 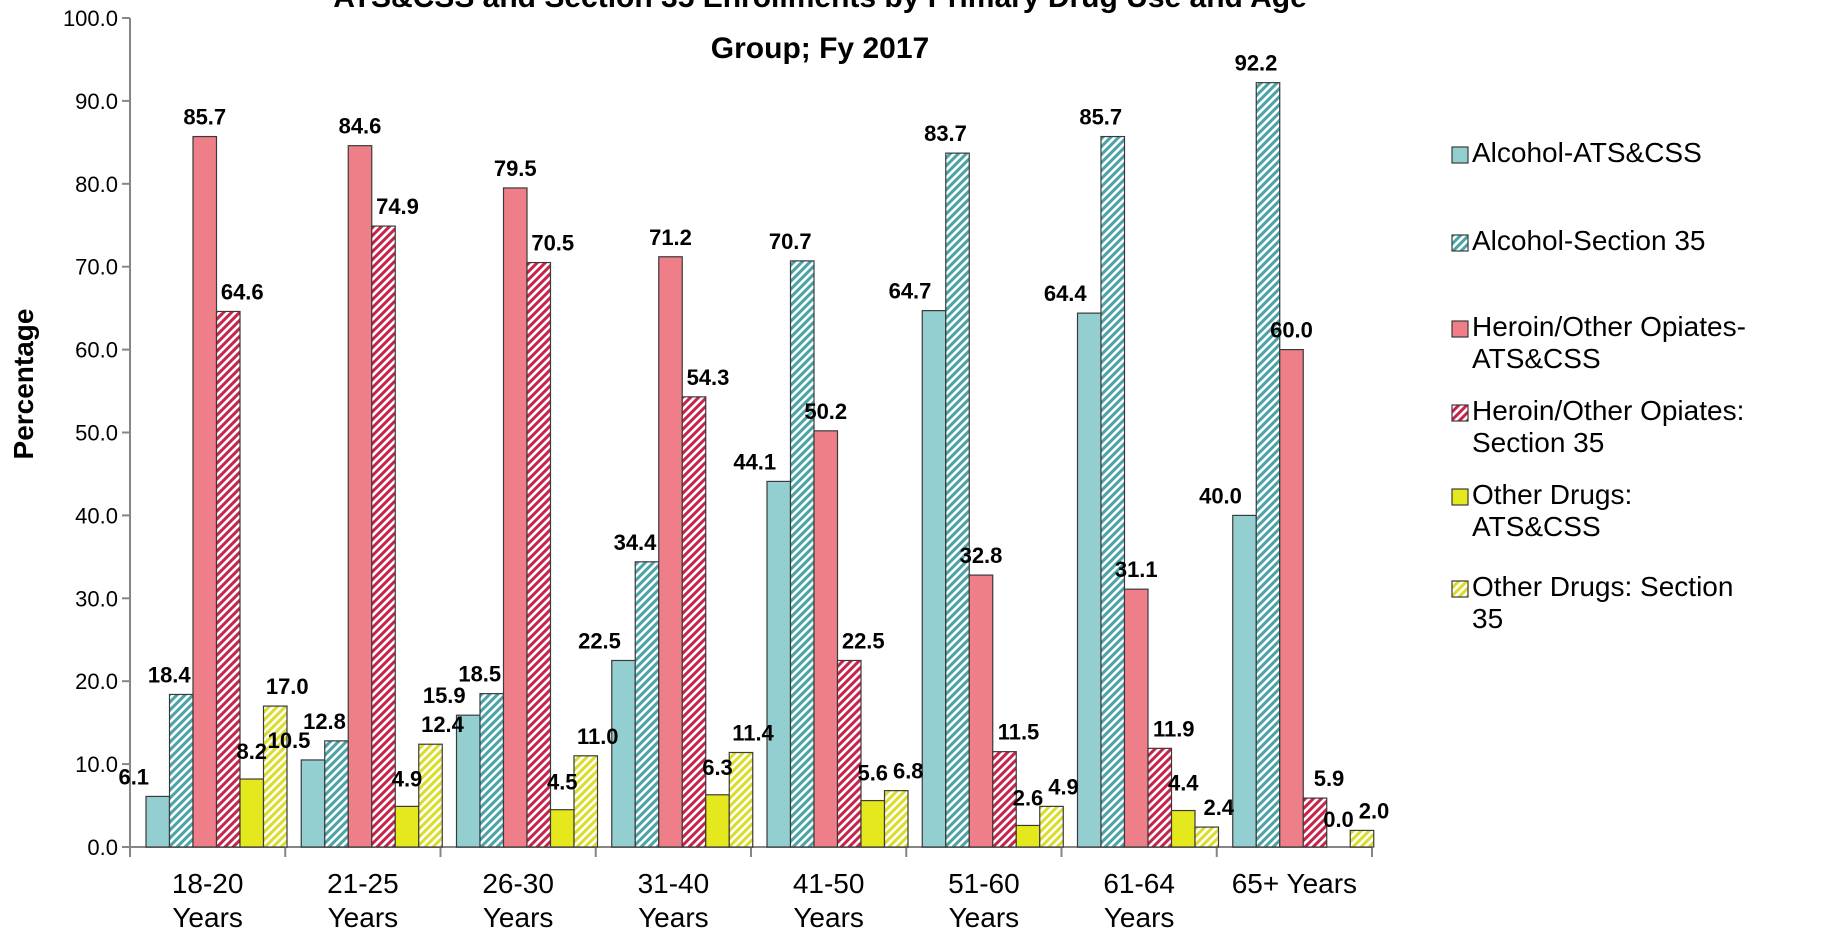 I want to click on x-tick-label: 18-20 Years, so click(x=208, y=898).